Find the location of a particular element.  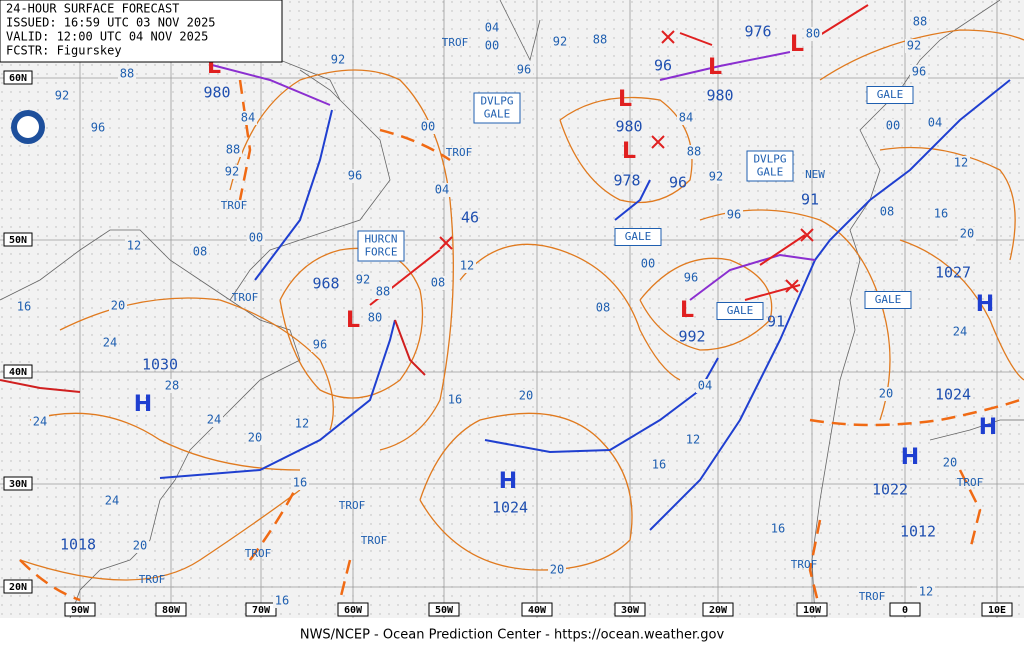

lon-label: 60W is located at coordinates (353, 610).